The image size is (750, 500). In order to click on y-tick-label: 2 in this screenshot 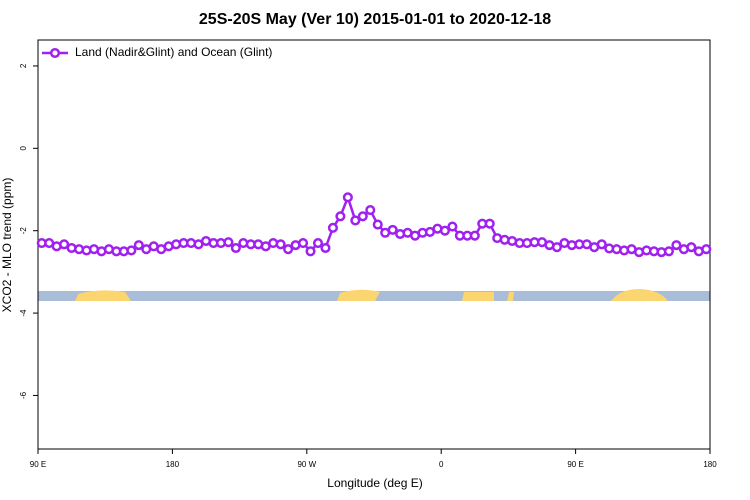, I will do `click(23, 65)`.